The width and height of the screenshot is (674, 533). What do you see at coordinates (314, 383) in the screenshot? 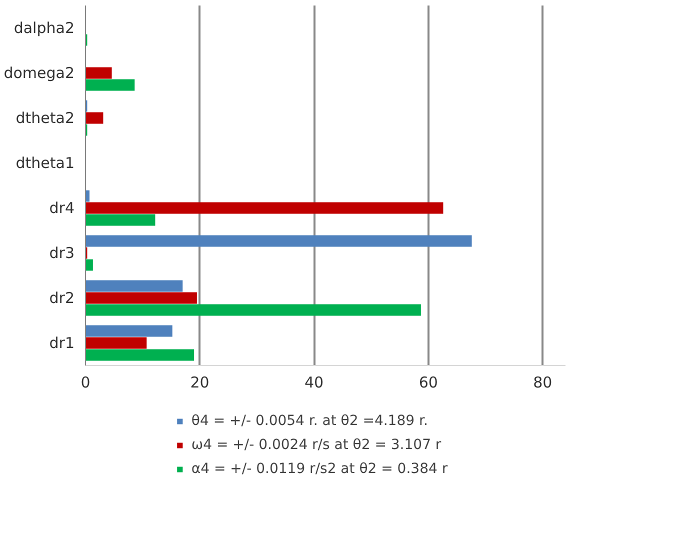
I see `x-tick-label: 40` at bounding box center [314, 383].